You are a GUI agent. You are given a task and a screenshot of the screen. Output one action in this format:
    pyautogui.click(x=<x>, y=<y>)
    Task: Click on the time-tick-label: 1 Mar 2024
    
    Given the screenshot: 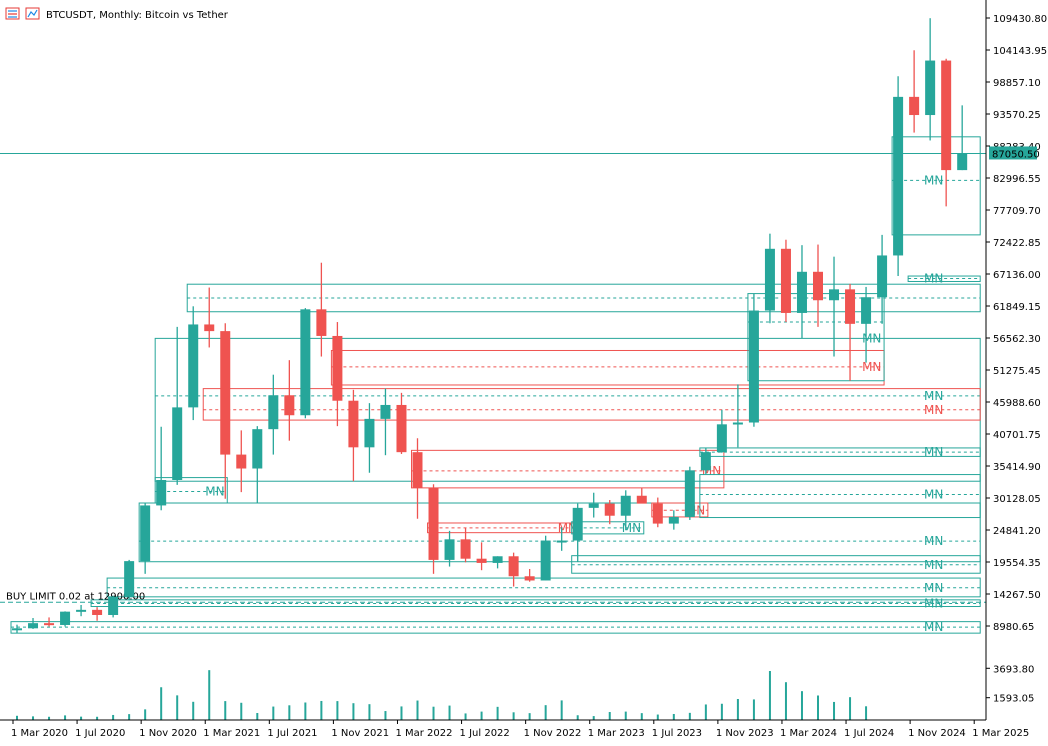 What is the action you would take?
    pyautogui.click(x=808, y=733)
    